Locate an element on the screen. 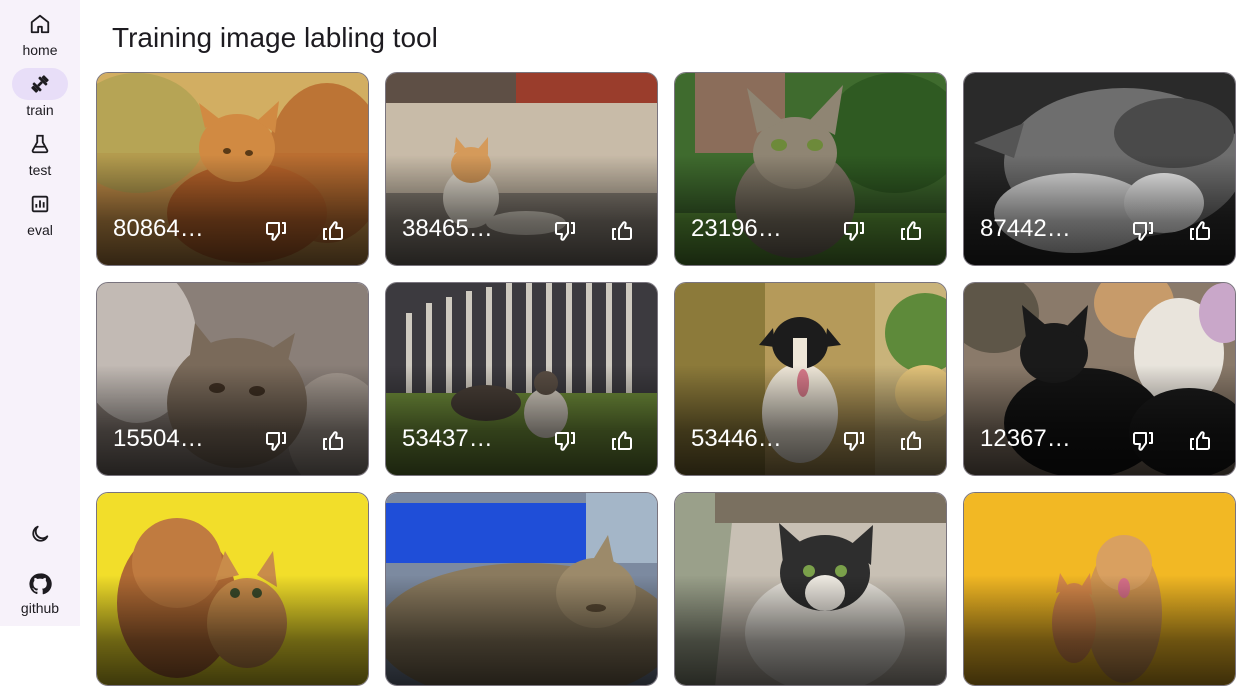  rail-footer: github is located at coordinates (40, 572).